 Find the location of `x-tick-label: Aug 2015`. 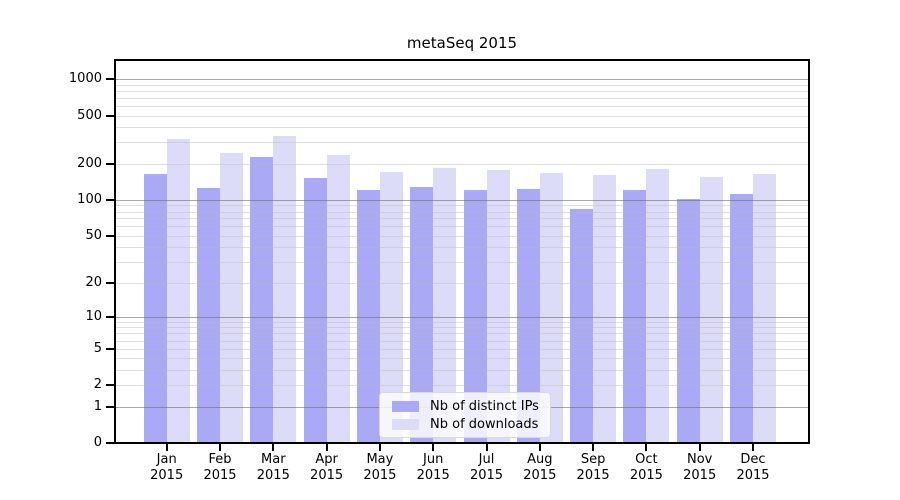

x-tick-label: Aug 2015 is located at coordinates (540, 468).